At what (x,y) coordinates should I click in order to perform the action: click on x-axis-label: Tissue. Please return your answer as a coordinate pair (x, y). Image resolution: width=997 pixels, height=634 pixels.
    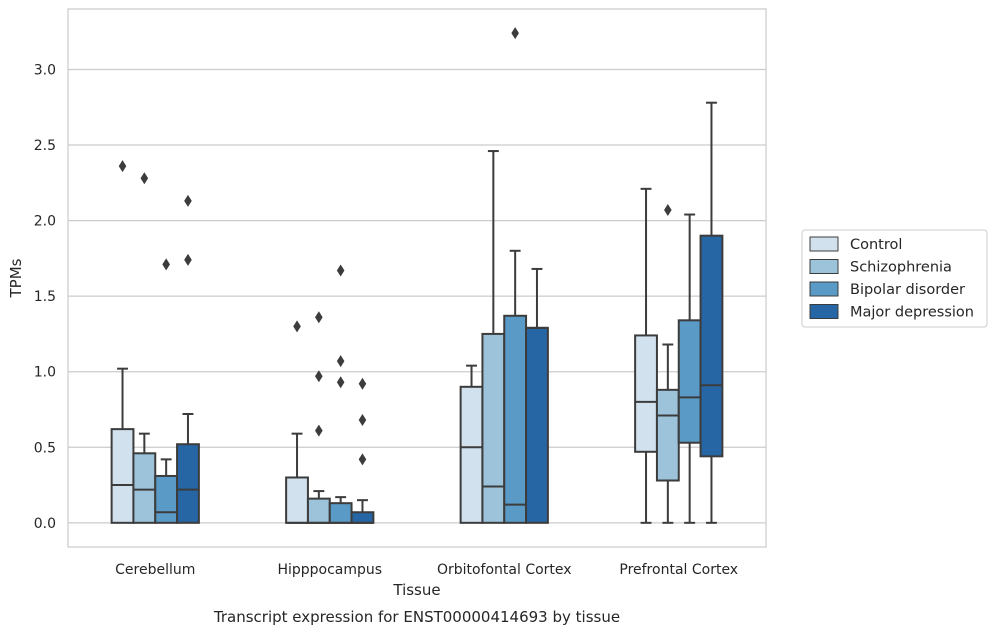
    Looking at the image, I should click on (416, 590).